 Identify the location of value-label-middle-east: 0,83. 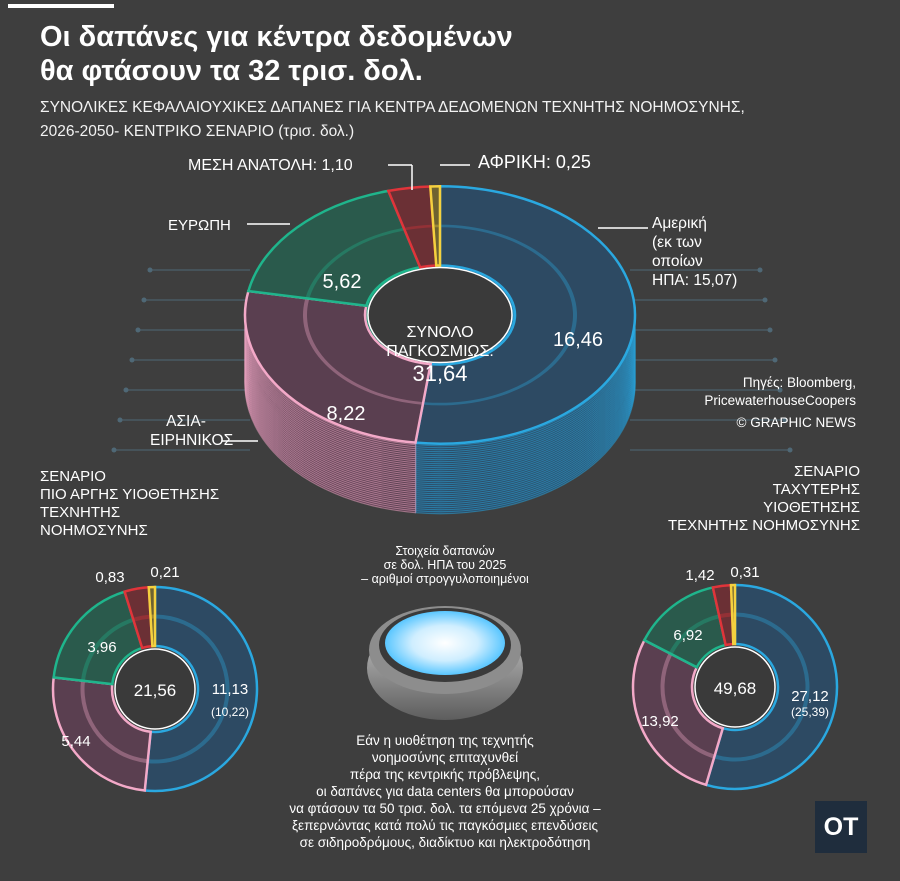
(109, 577).